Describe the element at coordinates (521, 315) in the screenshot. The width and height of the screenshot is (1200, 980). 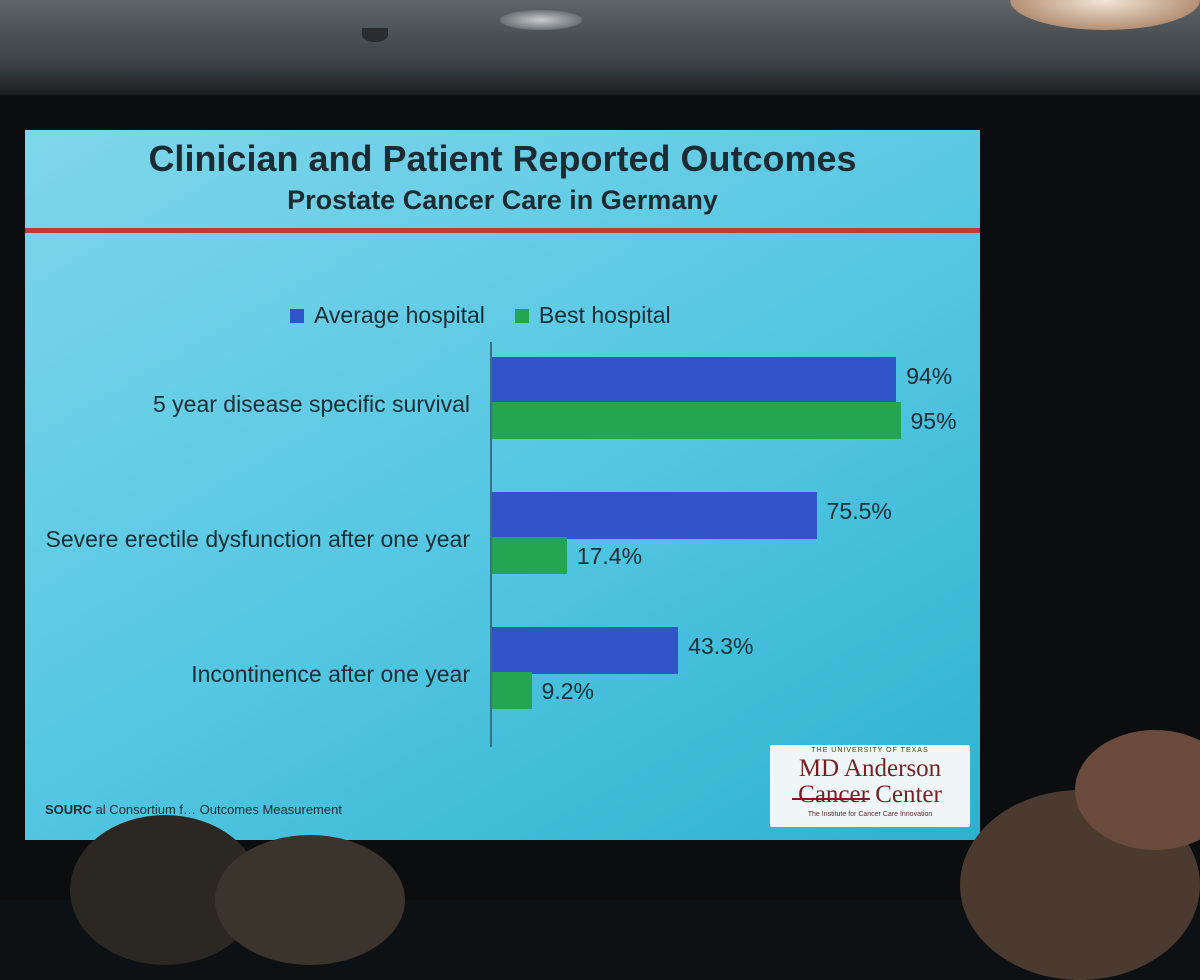
I see `legend-swatch-best` at that location.